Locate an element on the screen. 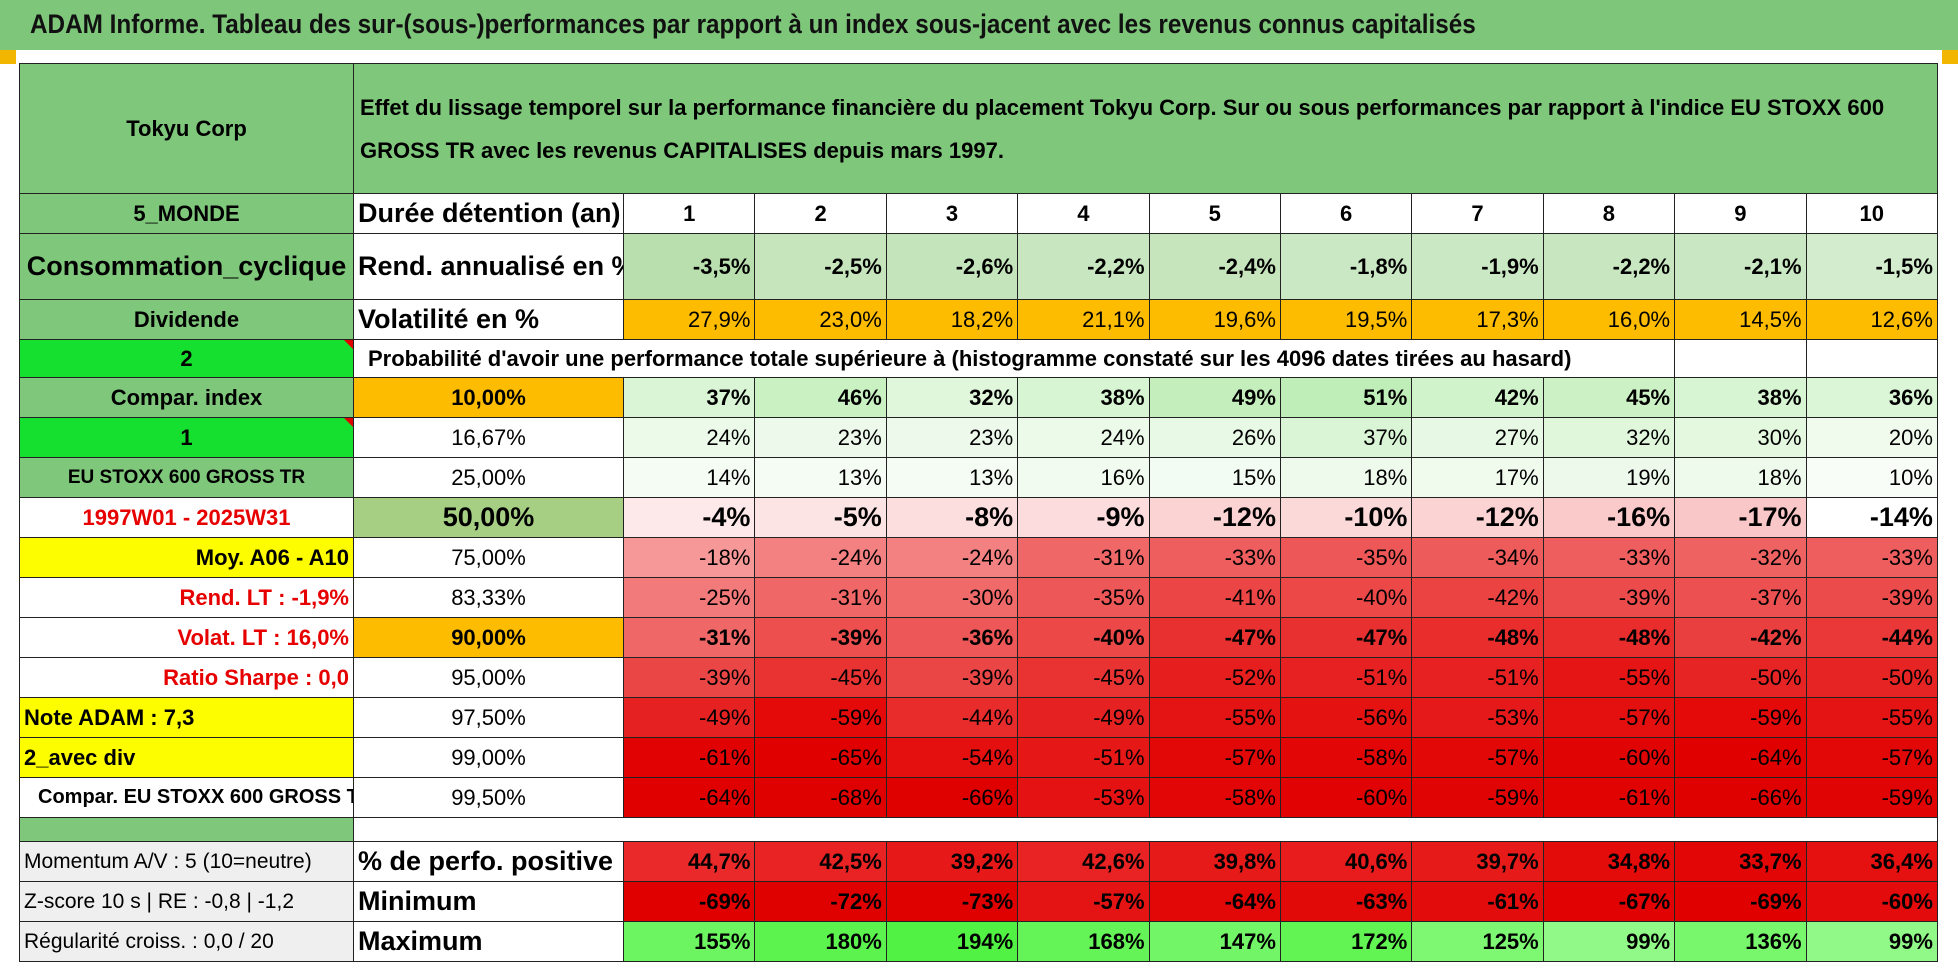 The image size is (1958, 977). stat-cell: -72% is located at coordinates (820, 901).